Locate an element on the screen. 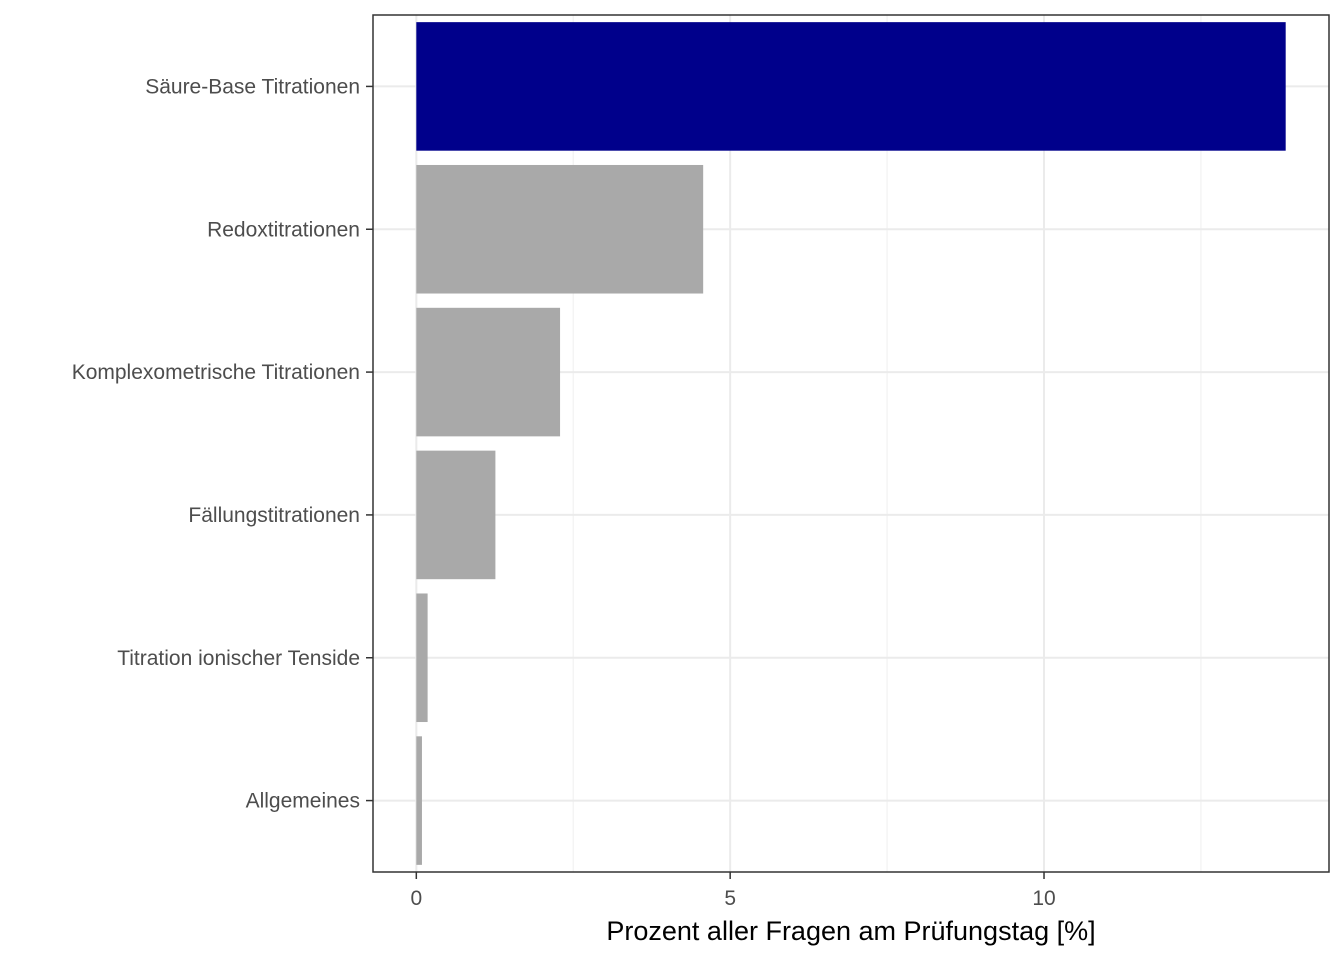 The width and height of the screenshot is (1344, 965). y-tick-label: Komplexometrische Titrationen is located at coordinates (216, 372).